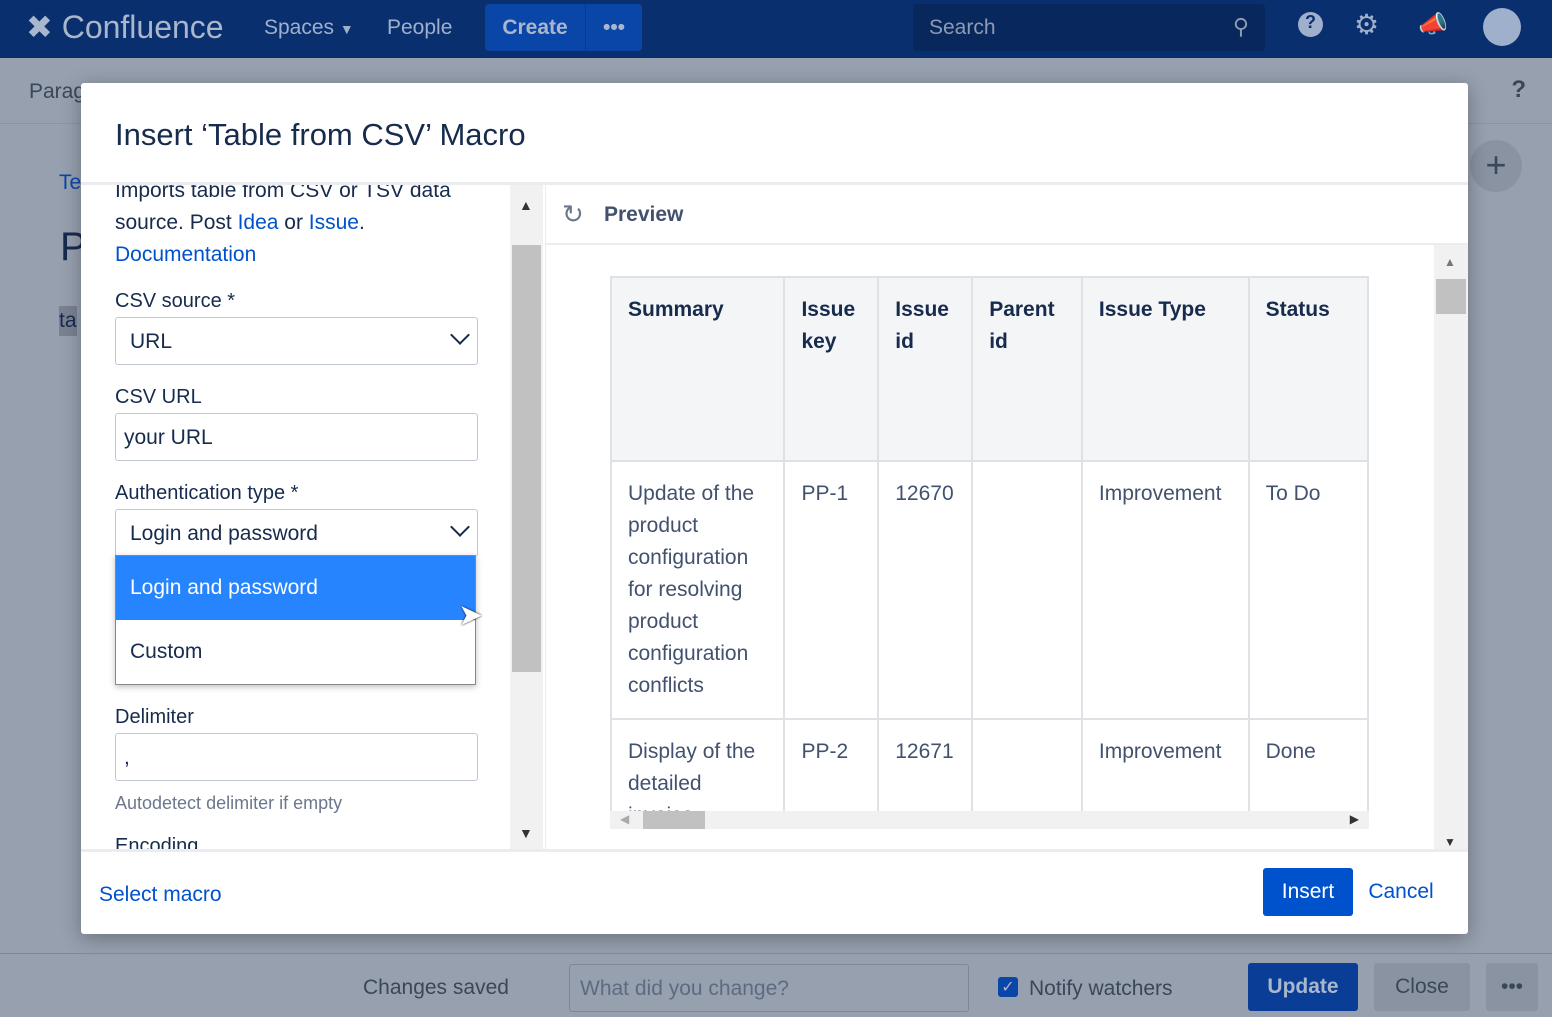 The image size is (1552, 1017). What do you see at coordinates (625, 819) in the screenshot?
I see `scroll-left-arrow: ◀` at bounding box center [625, 819].